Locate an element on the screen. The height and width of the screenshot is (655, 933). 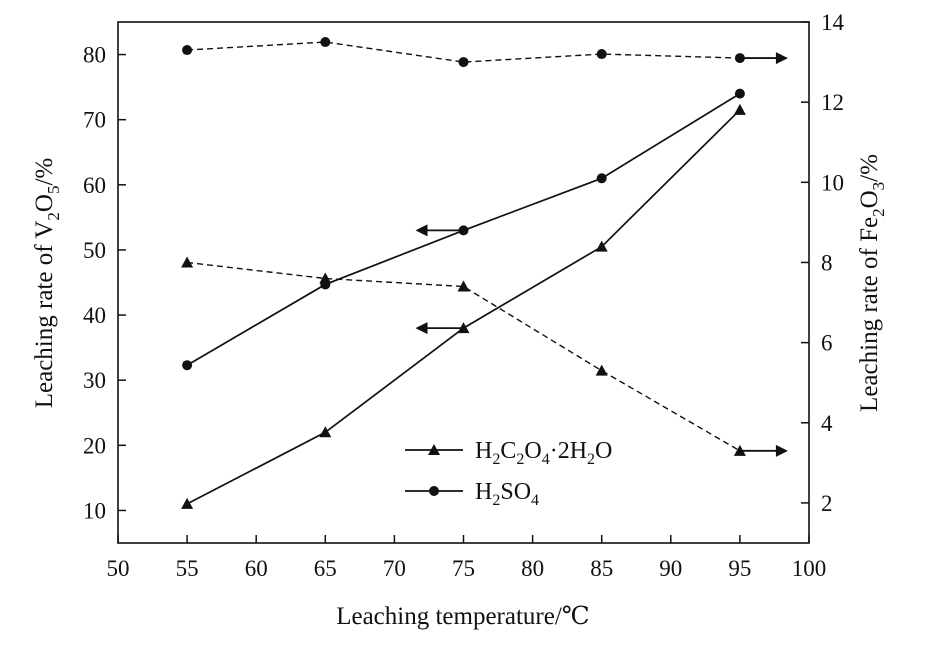
x-tick-label: 50 is located at coordinates (118, 568).